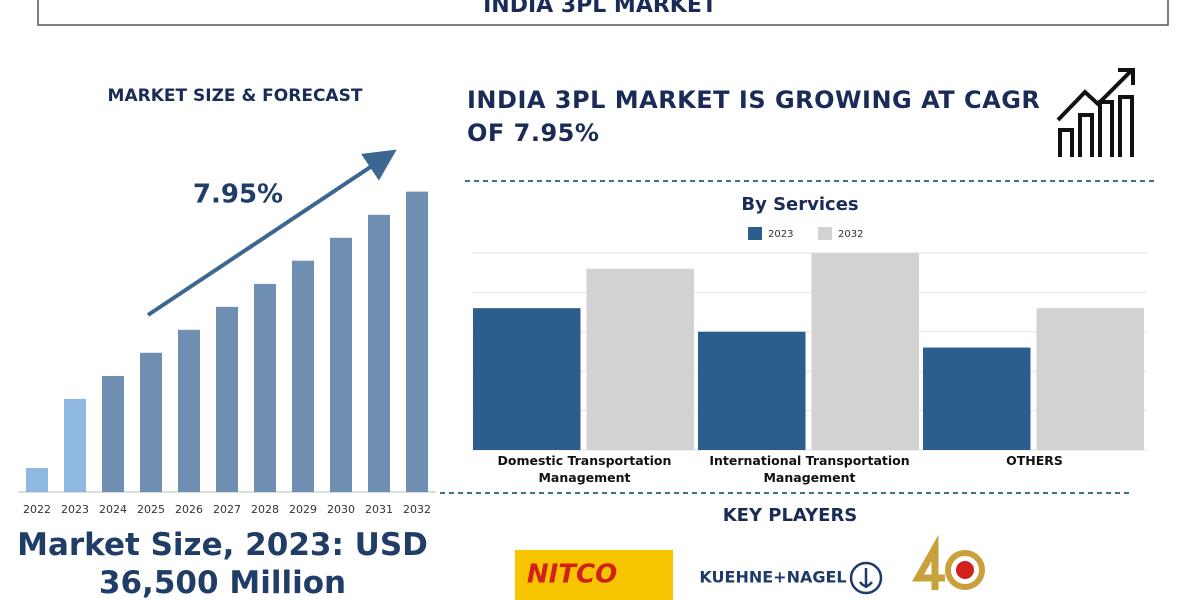  Describe the element at coordinates (809, 469) in the screenshot. I see `x-tick-label: International Transportation Management` at that location.